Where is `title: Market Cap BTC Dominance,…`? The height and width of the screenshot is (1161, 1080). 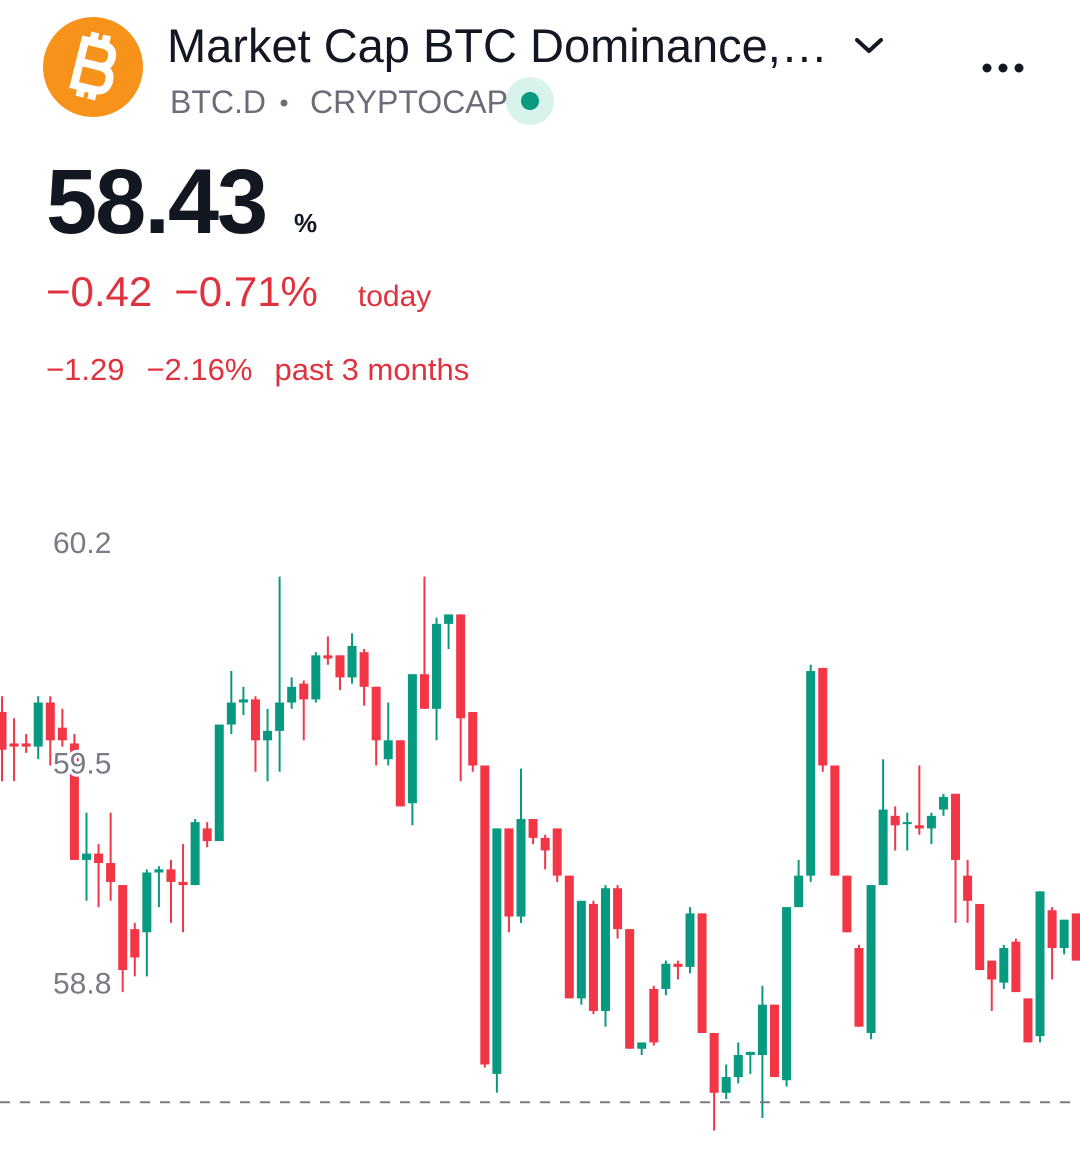
title: Market Cap BTC Dominance,… is located at coordinates (497, 45).